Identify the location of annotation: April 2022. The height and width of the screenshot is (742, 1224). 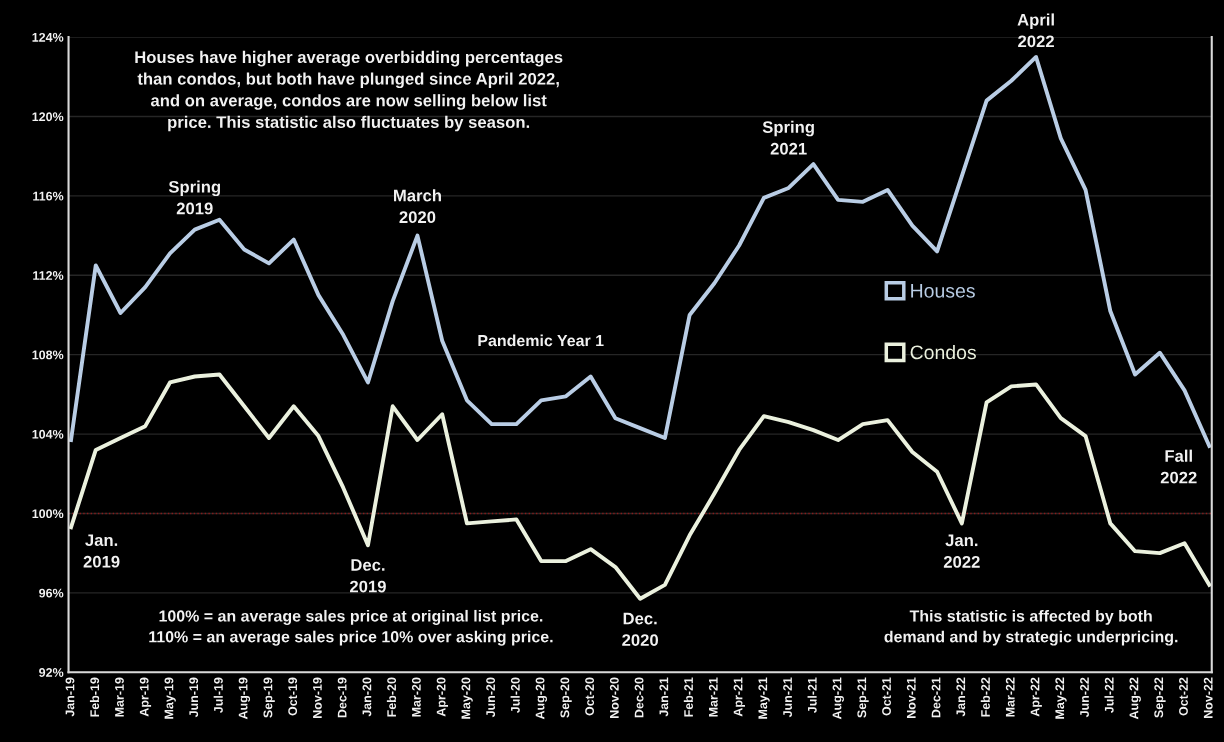
(1035, 30).